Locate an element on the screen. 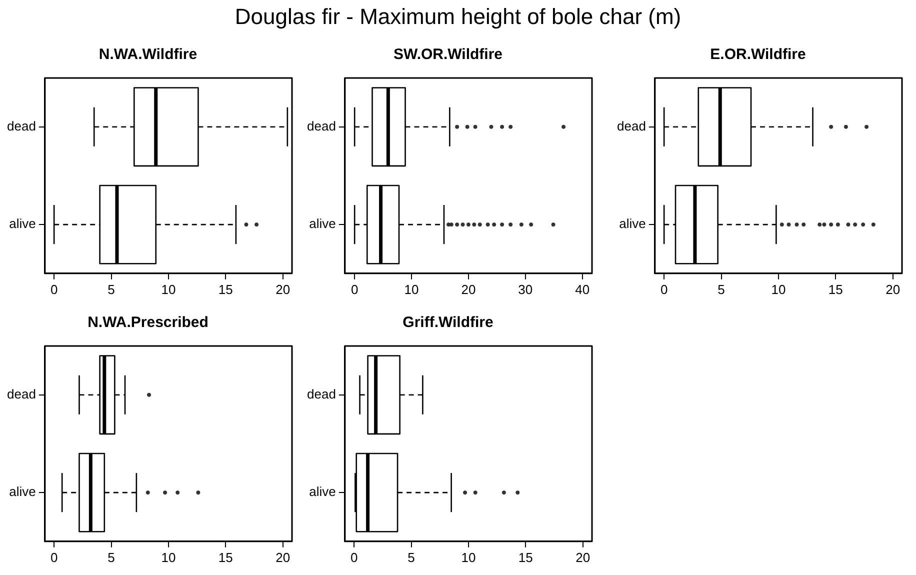 Image resolution: width=916 pixels, height=575 pixels. x-tick-label: 30 is located at coordinates (525, 289).